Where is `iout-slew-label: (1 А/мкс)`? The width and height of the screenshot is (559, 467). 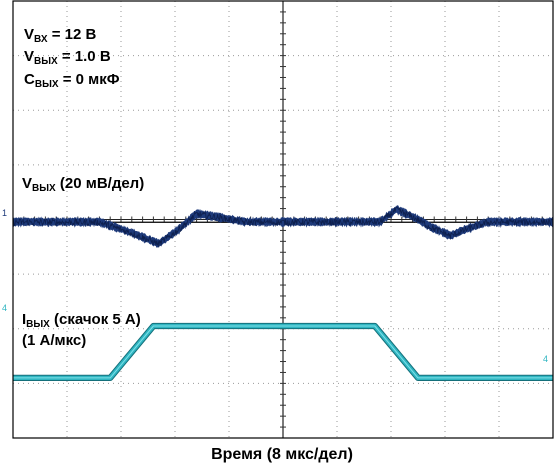
iout-slew-label: (1 А/мкс) is located at coordinates (54, 340).